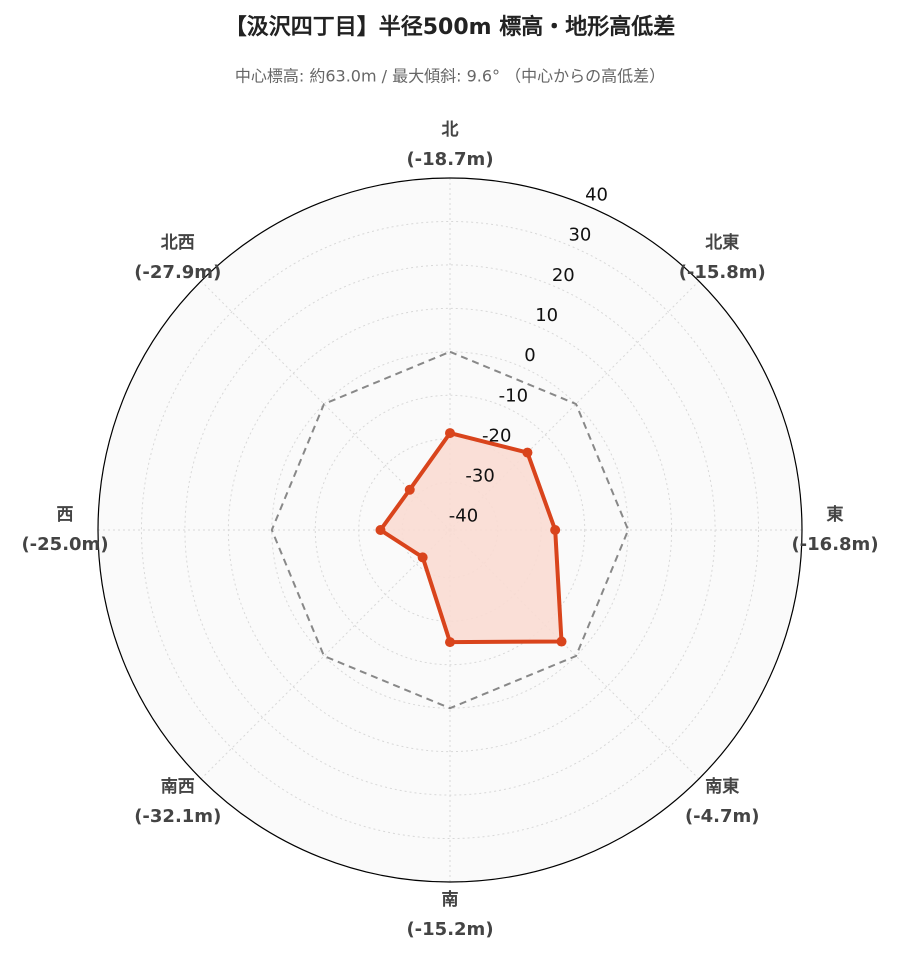  I want to click on r-tick-label: -30, so click(479, 476).